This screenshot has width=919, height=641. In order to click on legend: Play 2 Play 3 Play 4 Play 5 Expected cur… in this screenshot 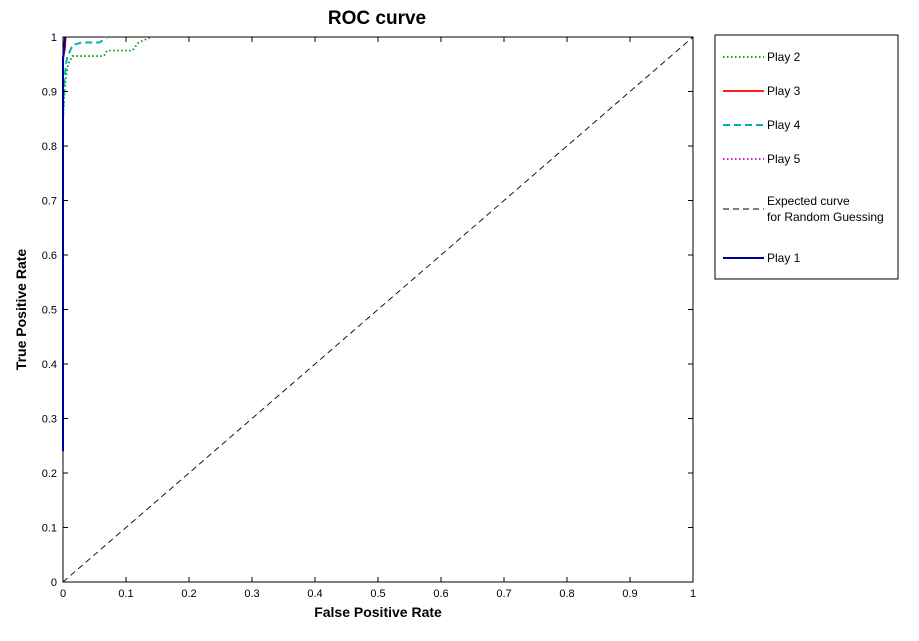, I will do `click(806, 157)`.